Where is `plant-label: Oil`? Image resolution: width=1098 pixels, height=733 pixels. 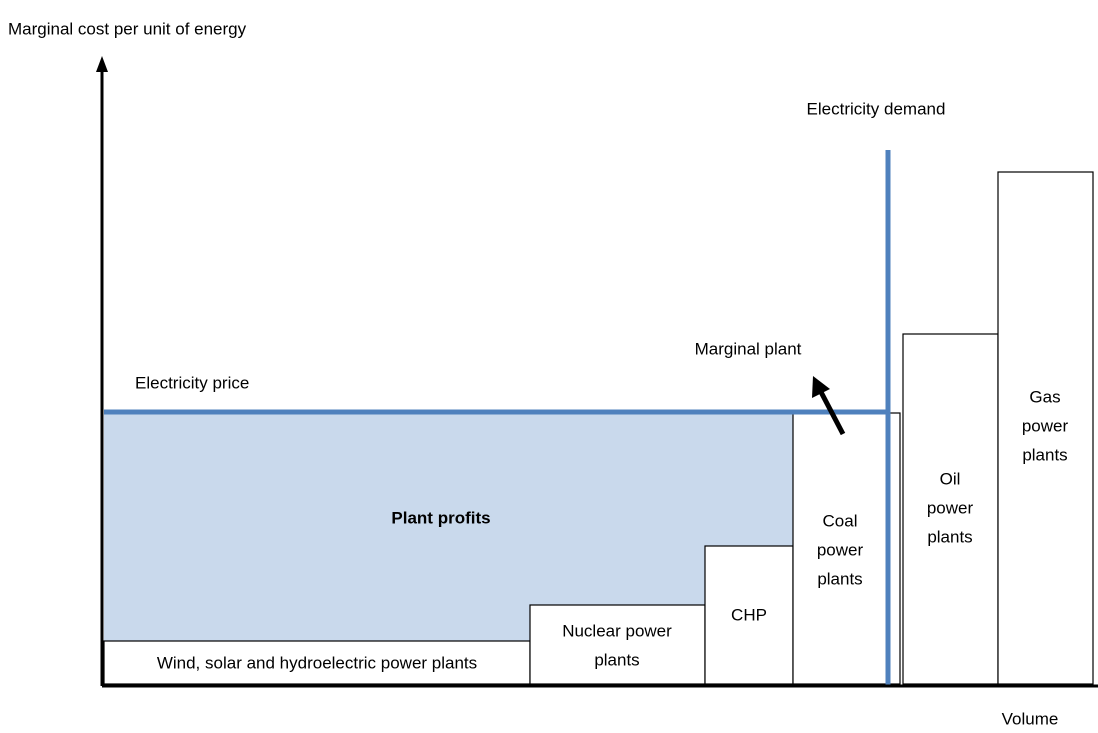
plant-label: Oil is located at coordinates (950, 478).